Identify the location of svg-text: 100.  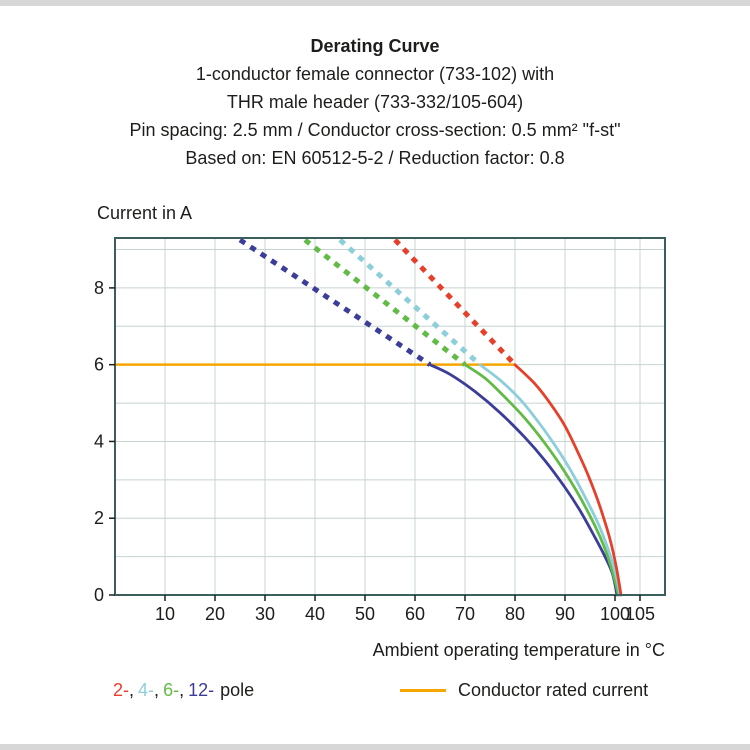
(615, 614).